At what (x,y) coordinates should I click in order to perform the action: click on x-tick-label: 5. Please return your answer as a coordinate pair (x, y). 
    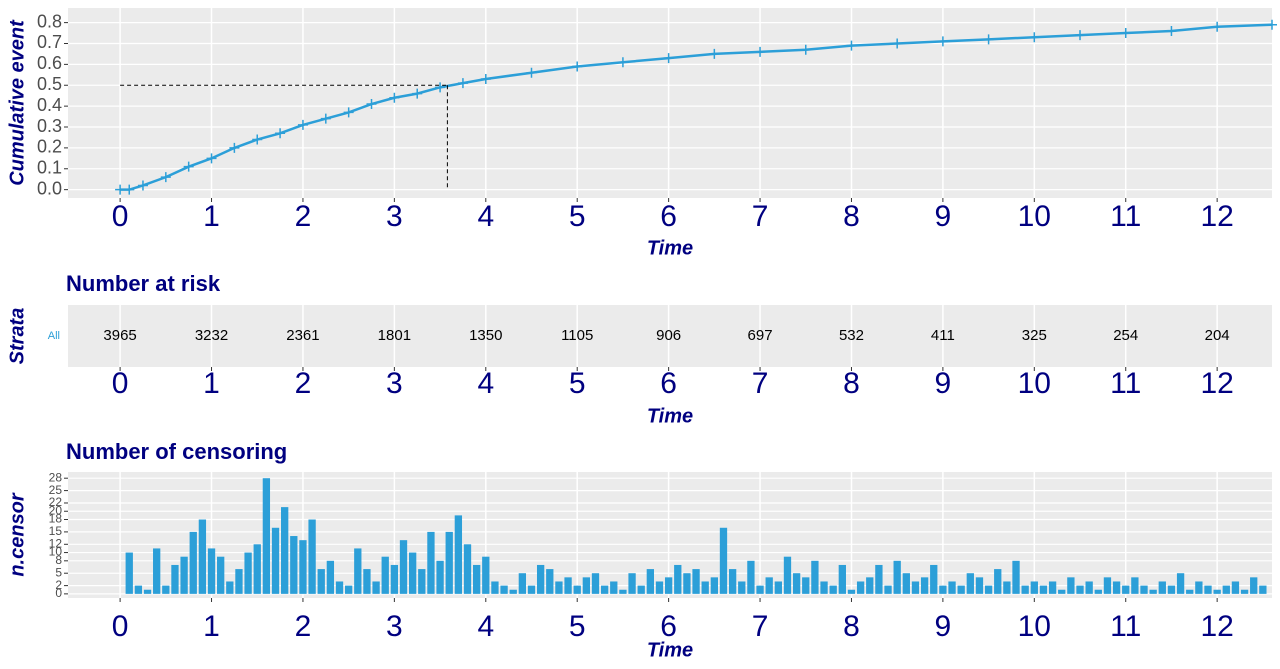
    Looking at the image, I should click on (577, 626).